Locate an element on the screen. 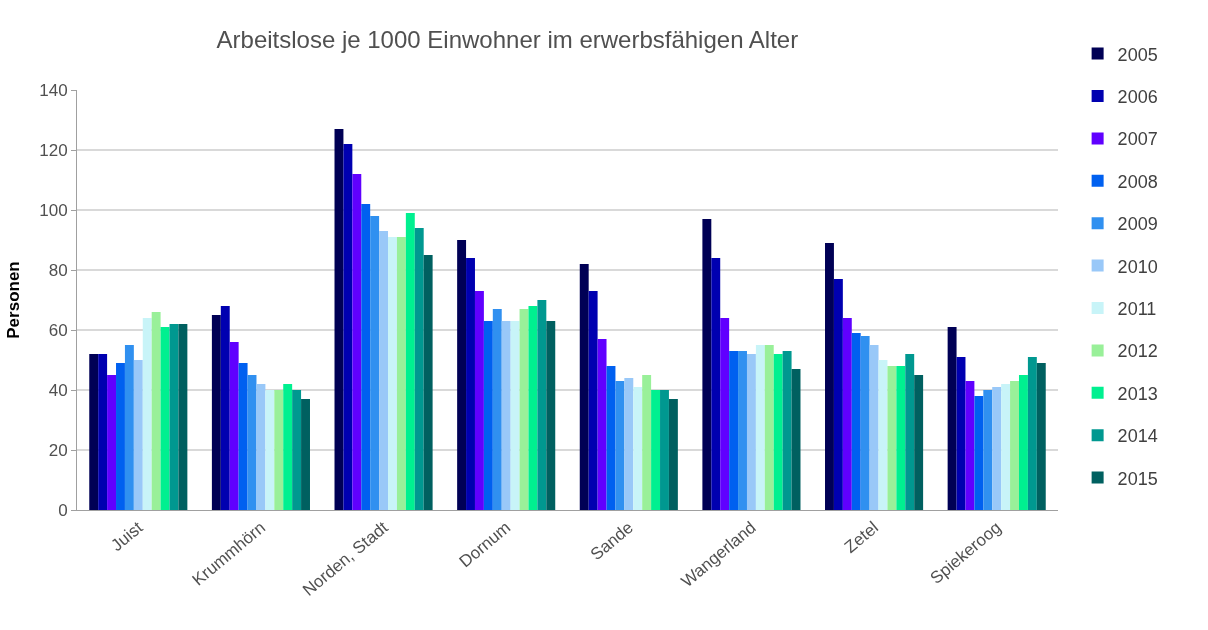  y-tick-label: 120 is located at coordinates (53, 150).